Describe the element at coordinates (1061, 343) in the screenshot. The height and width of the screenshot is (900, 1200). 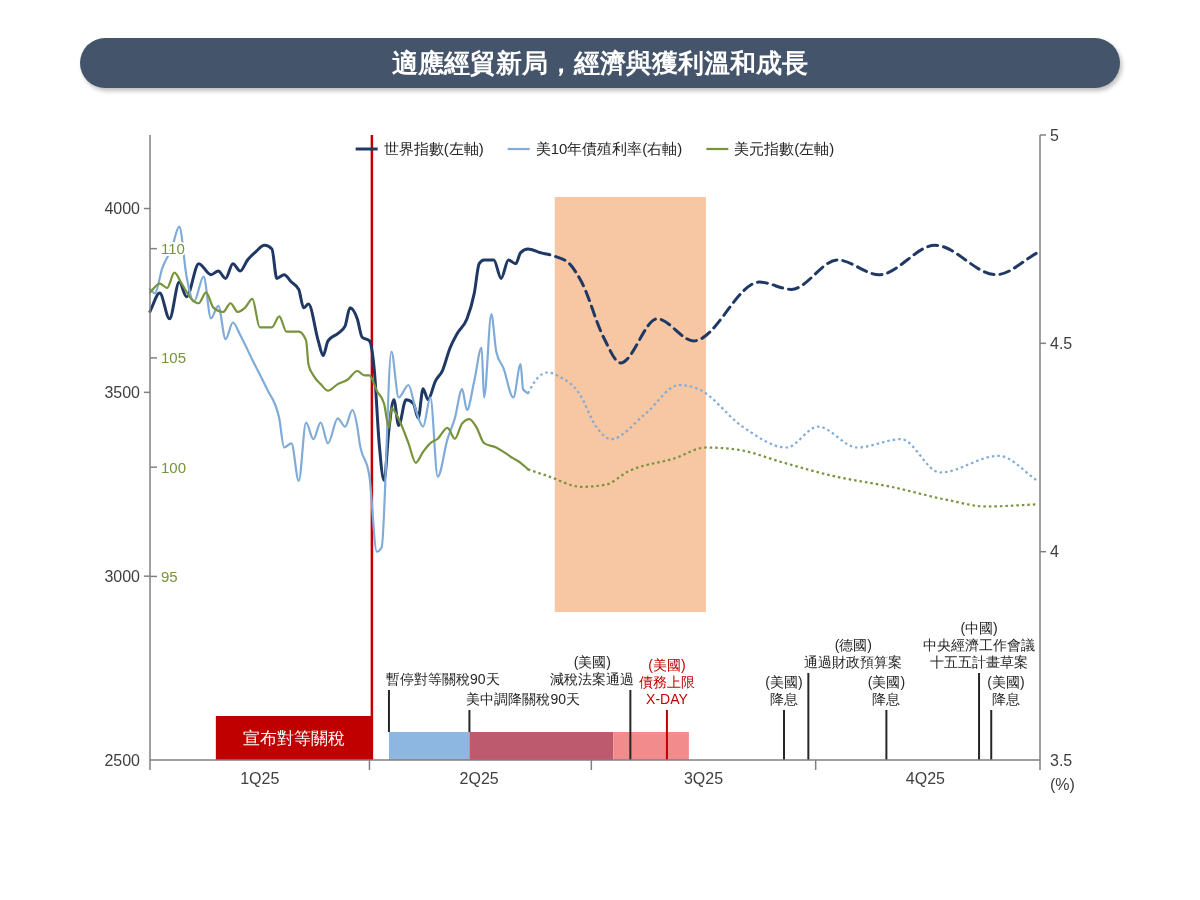
I see `y2-tick-label: 4.5` at that location.